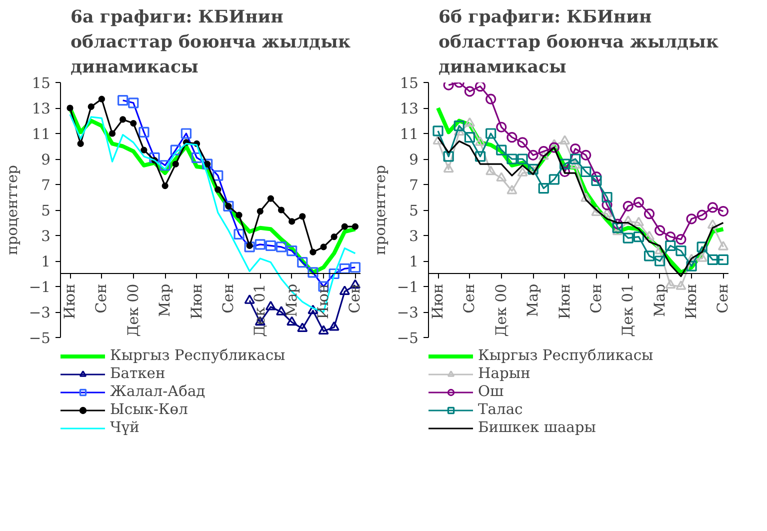 The height and width of the screenshot is (531, 767). What do you see at coordinates (414, 262) in the screenshot?
I see `y-tick-label: 1` at bounding box center [414, 262].